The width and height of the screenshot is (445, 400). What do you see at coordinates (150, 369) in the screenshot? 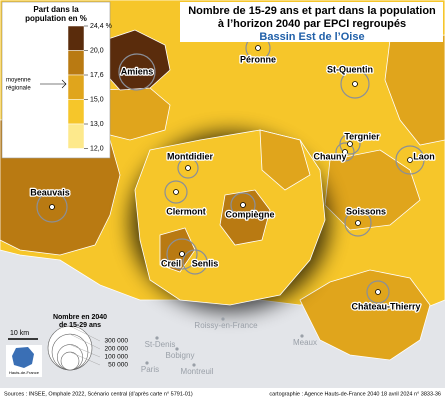
I see `place-label: Paris` at bounding box center [150, 369].